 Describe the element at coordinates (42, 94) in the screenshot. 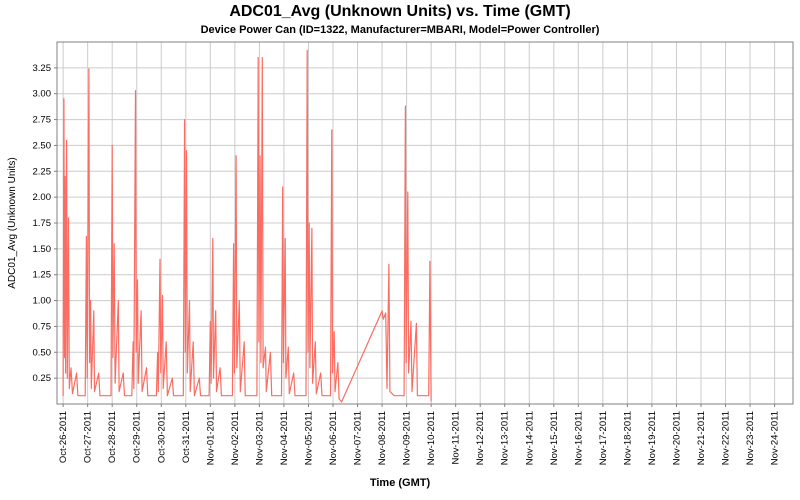

I see `y-tick-label: 3.00` at that location.